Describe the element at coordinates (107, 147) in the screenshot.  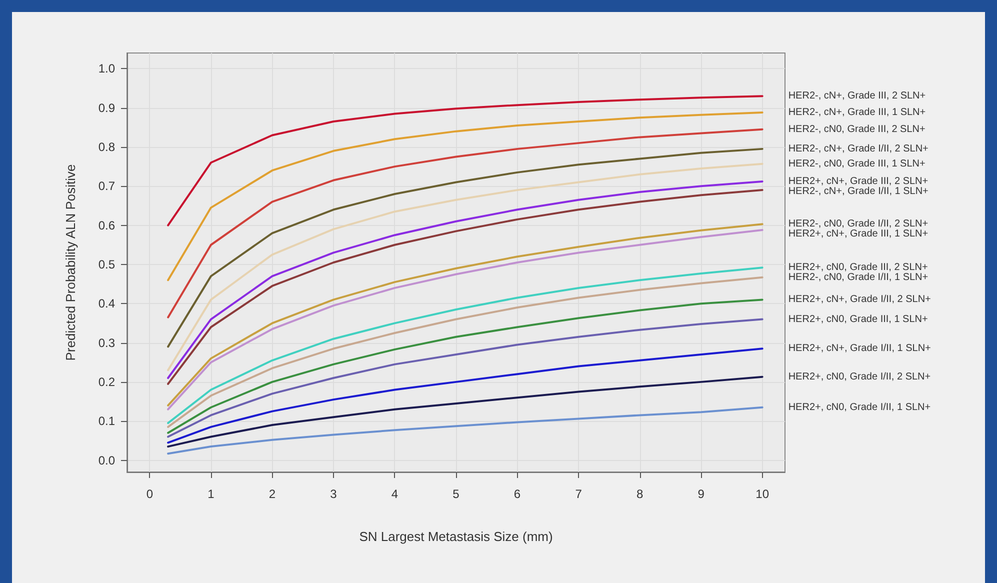
I see `y-tick-label: 0.8` at that location.